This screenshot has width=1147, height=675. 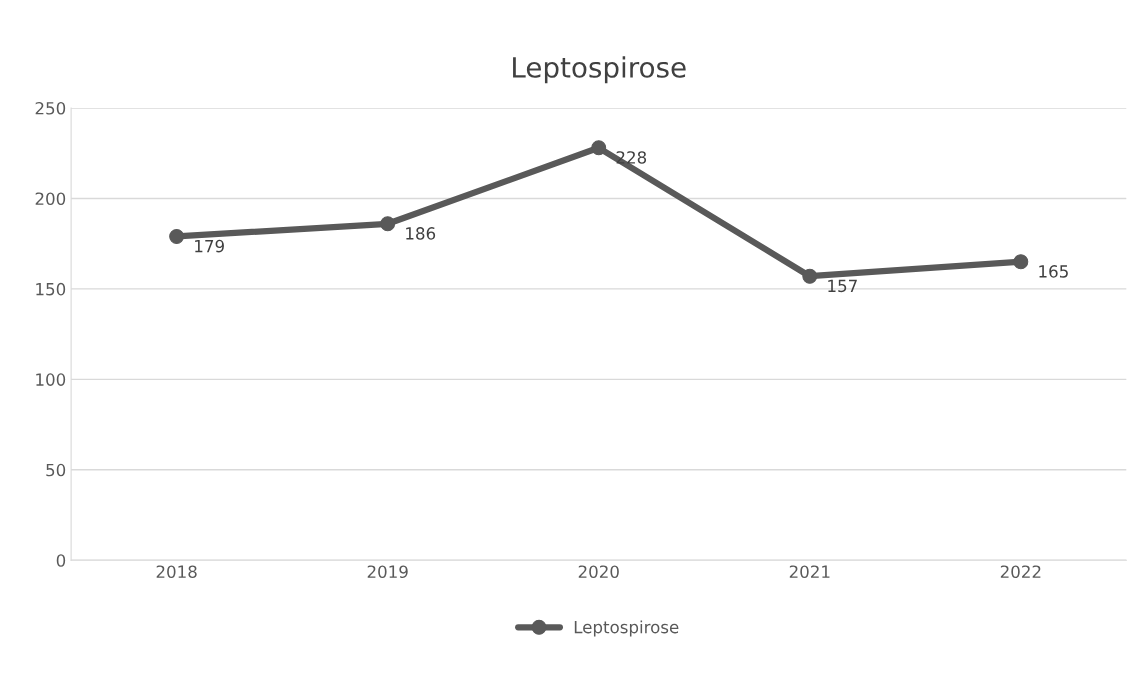 What do you see at coordinates (50, 199) in the screenshot?
I see `y-tick-label: 200` at bounding box center [50, 199].